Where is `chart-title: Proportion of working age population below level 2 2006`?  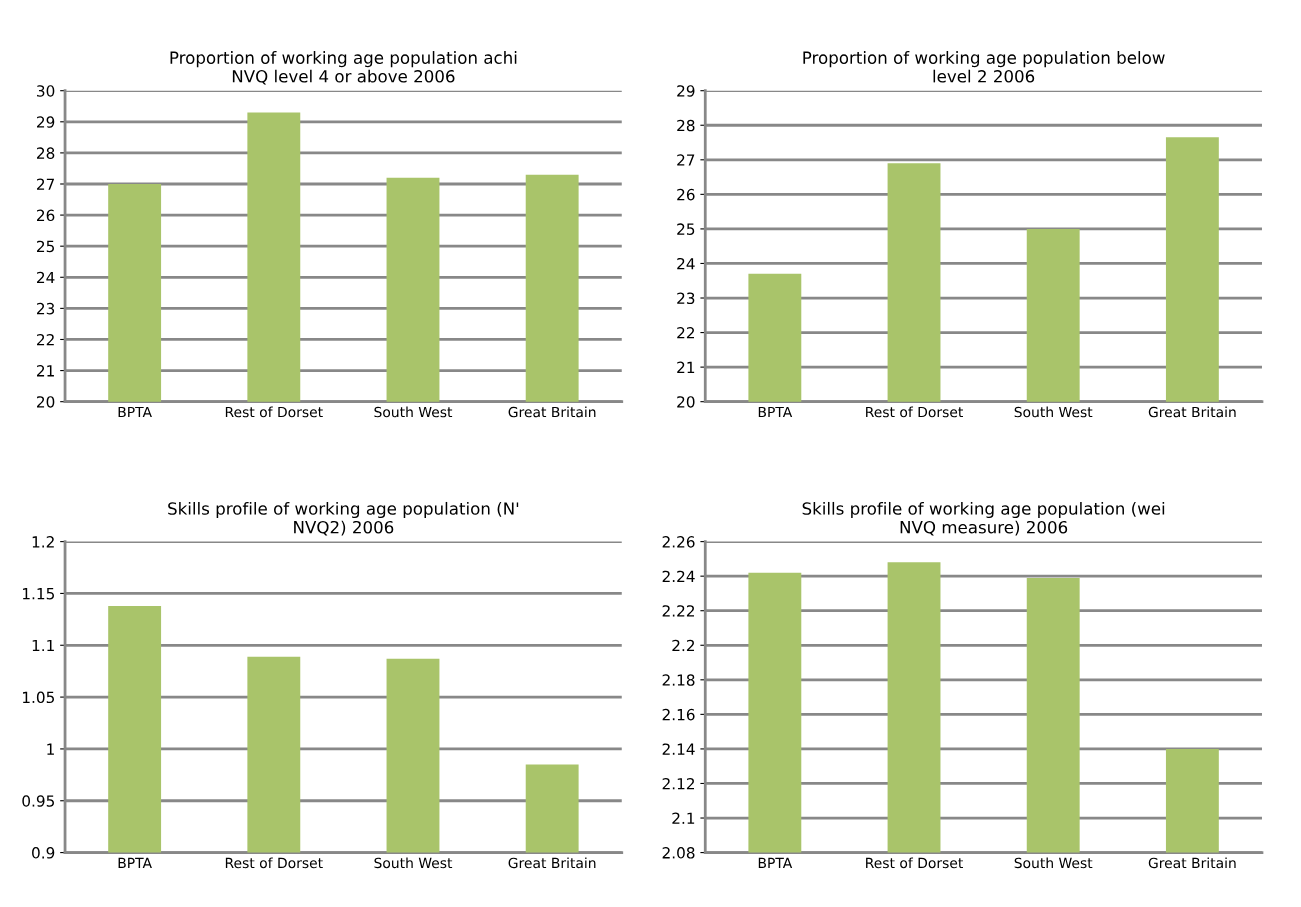
chart-title: Proportion of working age population below level 2 2006 is located at coordinates (984, 67).